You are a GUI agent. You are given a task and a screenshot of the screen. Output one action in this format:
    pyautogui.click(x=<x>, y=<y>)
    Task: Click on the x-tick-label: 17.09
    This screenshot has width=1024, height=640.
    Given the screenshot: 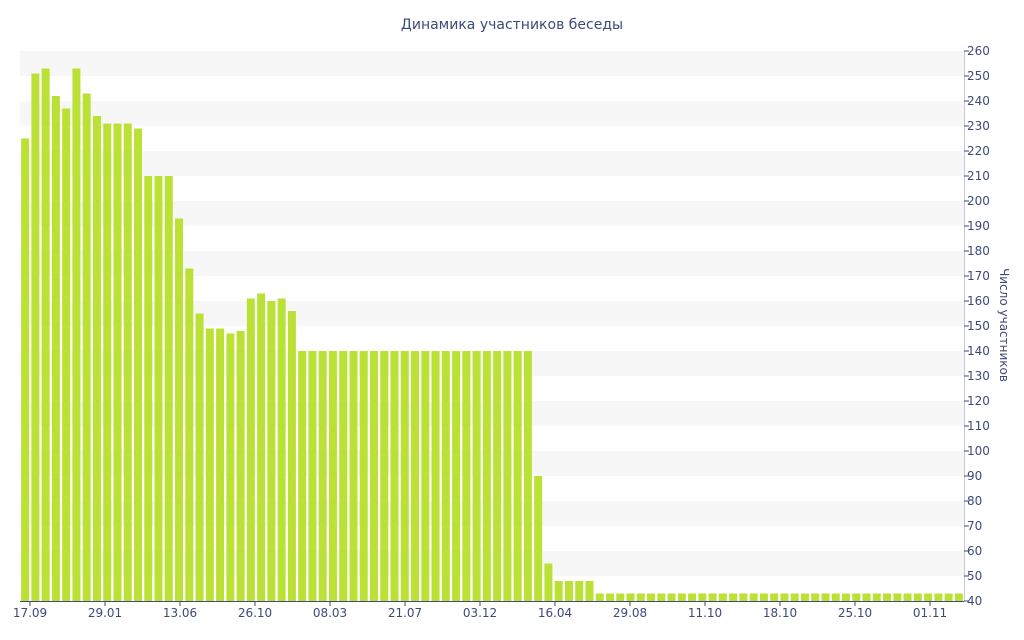 What is the action you would take?
    pyautogui.click(x=30, y=613)
    